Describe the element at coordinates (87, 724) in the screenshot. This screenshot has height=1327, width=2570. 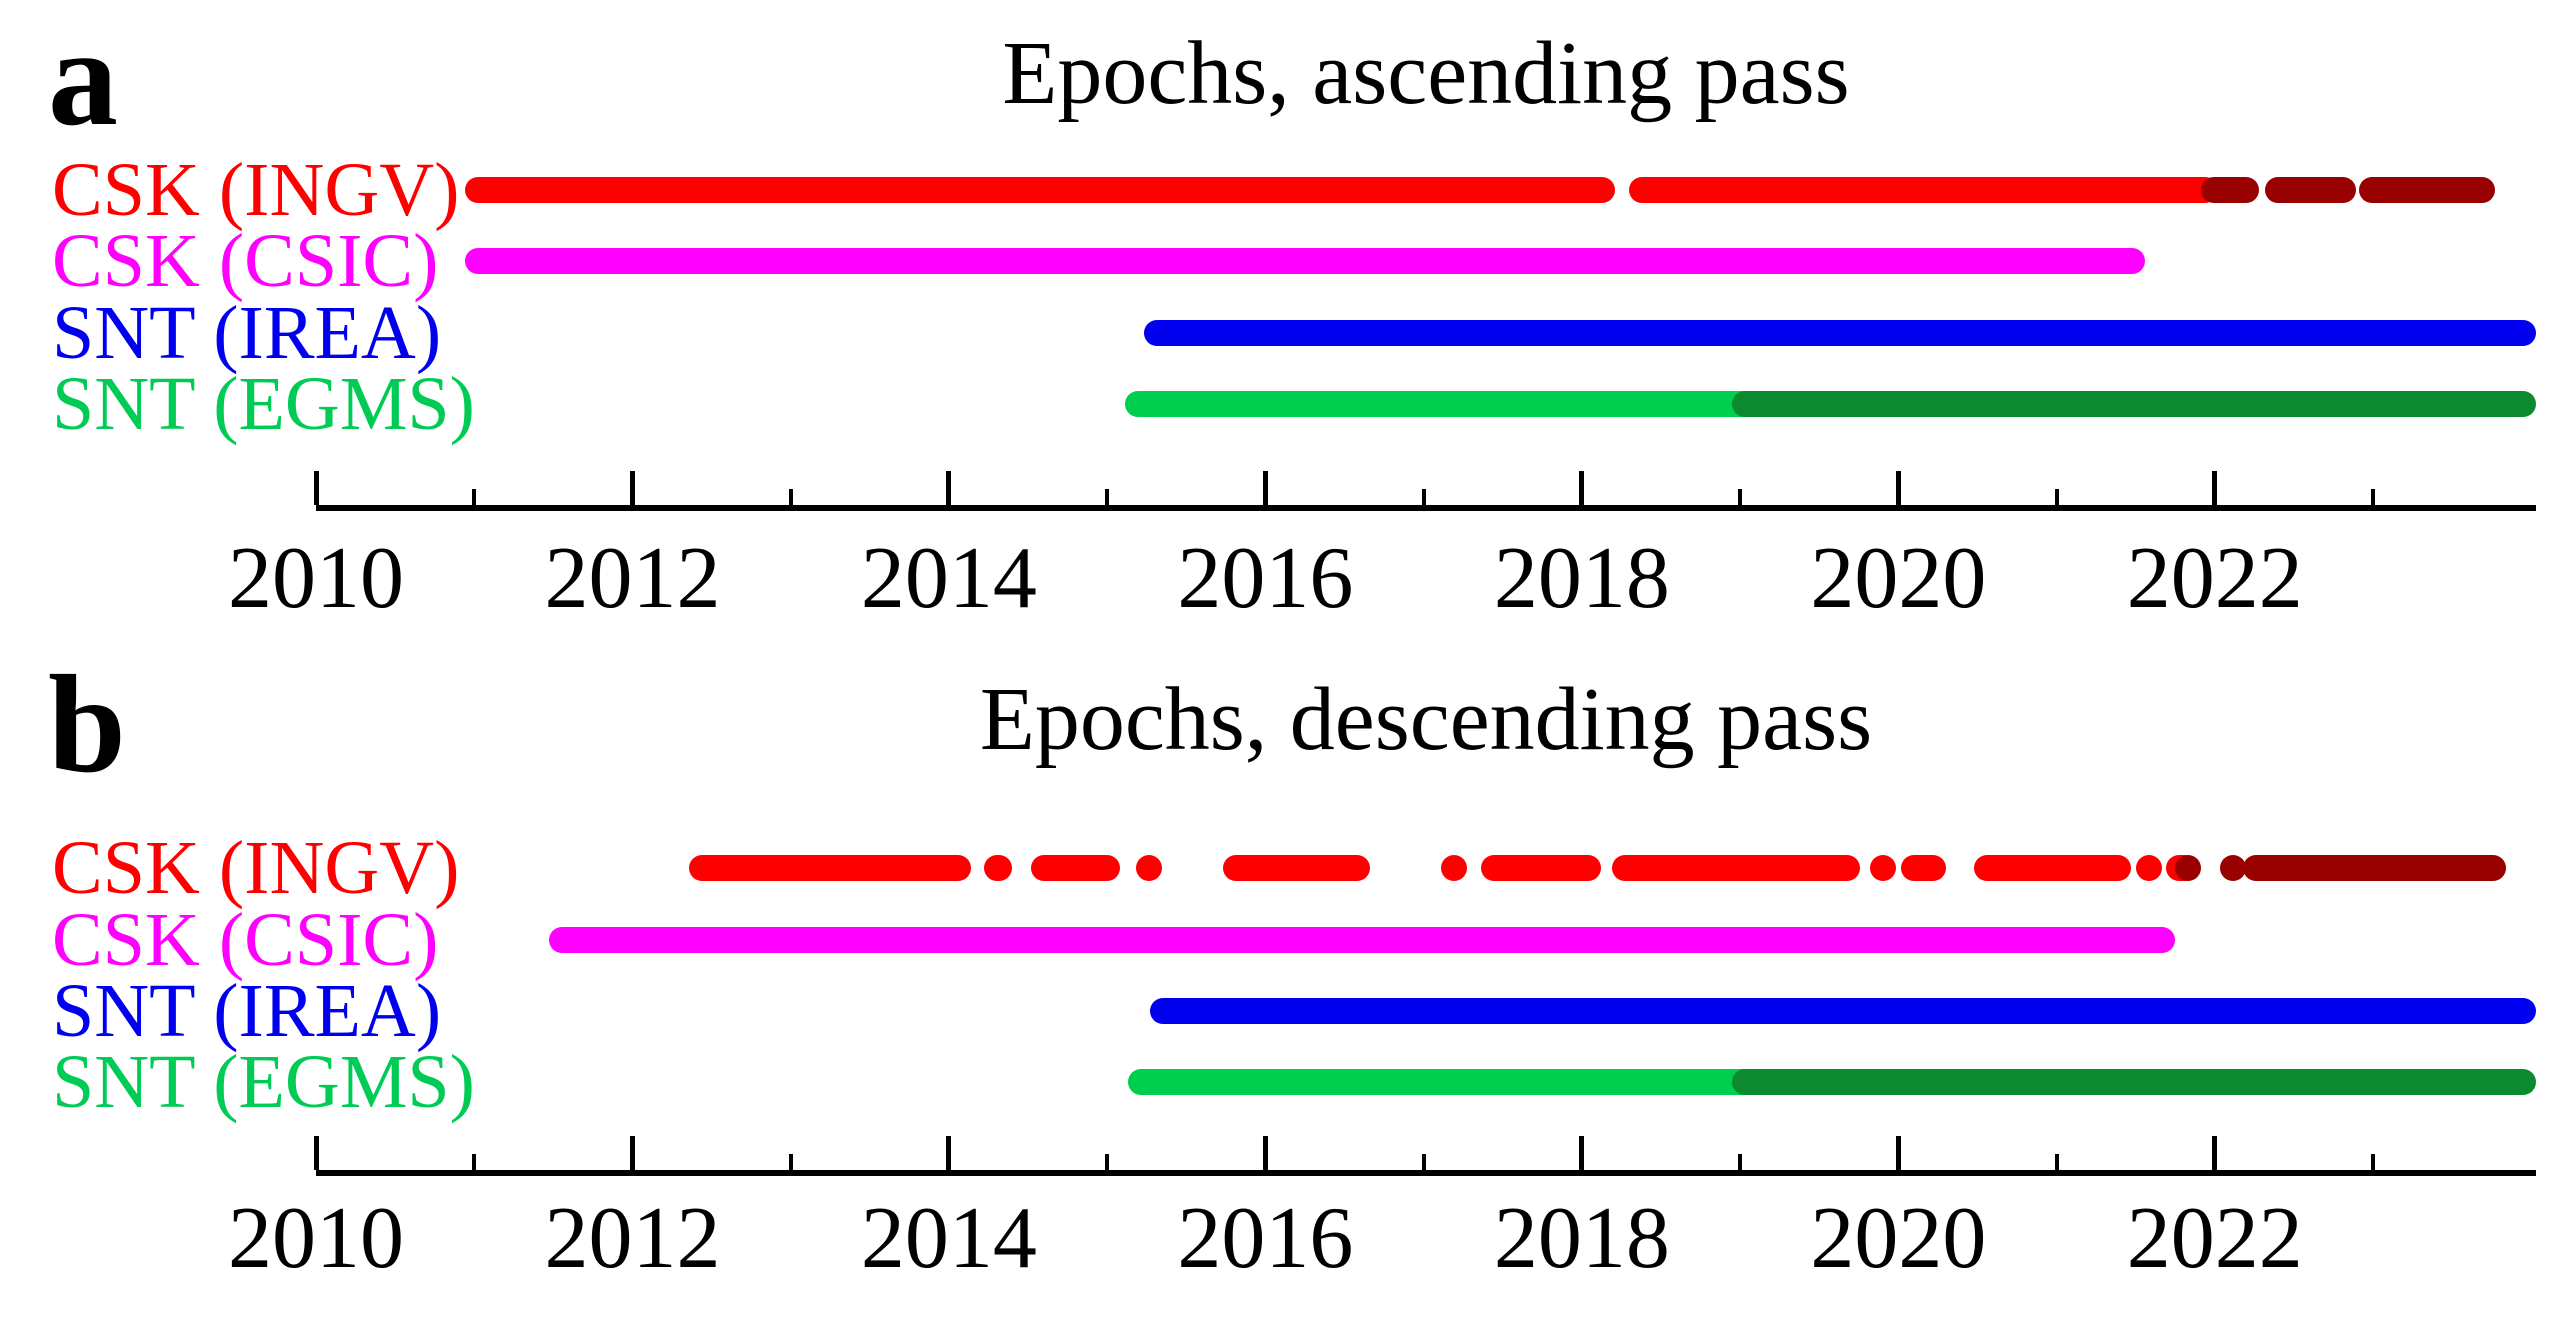
I see `panel-b-corner-label: b` at that location.